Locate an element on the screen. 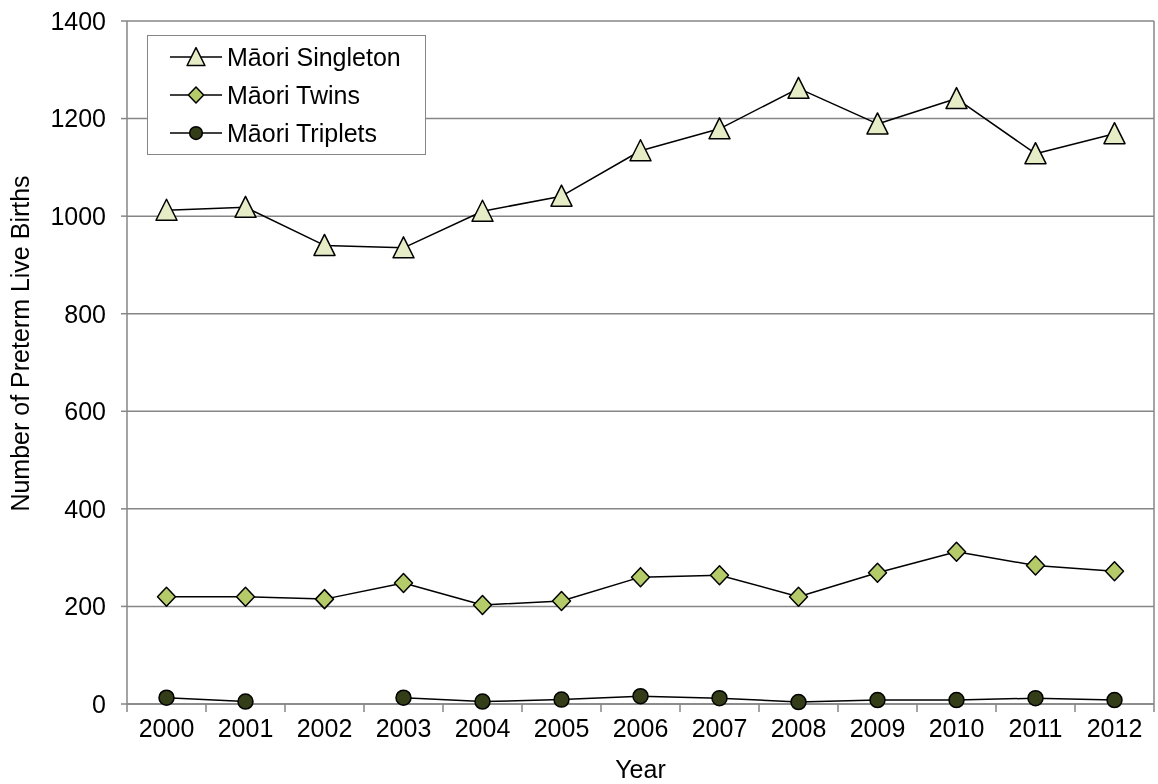 The height and width of the screenshot is (784, 1158). y-tick-label: 800 is located at coordinates (85, 313).